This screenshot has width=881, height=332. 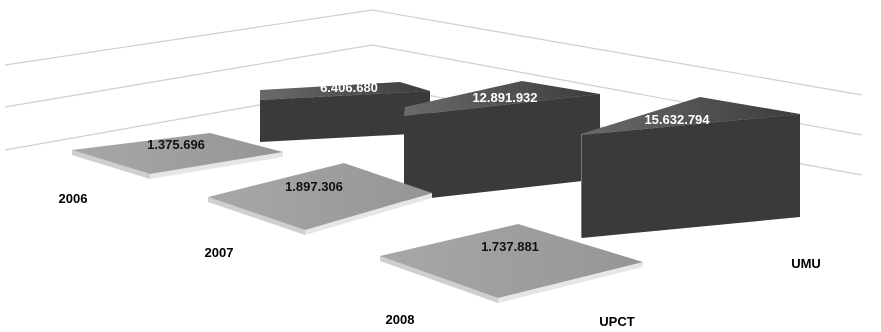 I want to click on umu-data-label: 15.632.794, so click(x=677, y=119).